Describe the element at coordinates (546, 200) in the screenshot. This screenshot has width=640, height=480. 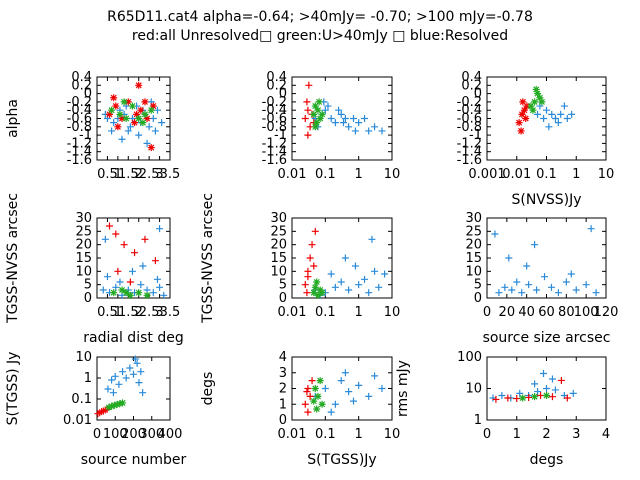
I see `x-axis-label: S(NVSS)Jy` at that location.